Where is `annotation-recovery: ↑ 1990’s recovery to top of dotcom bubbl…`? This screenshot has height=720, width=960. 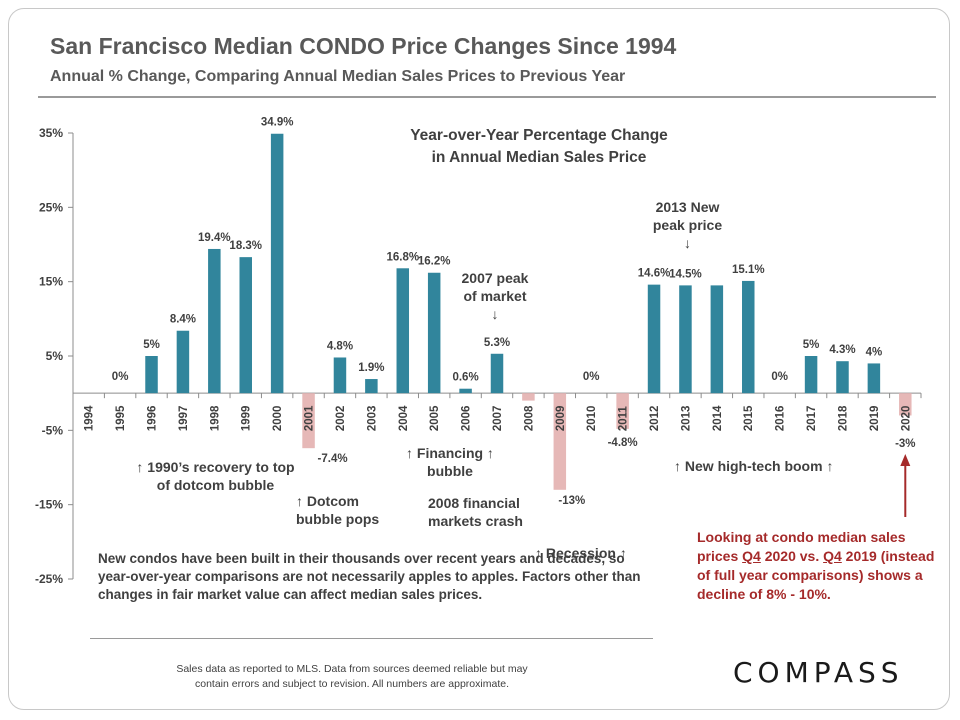
annotation-recovery: ↑ 1990’s recovery to top of dotcom bubbl… is located at coordinates (215, 476).